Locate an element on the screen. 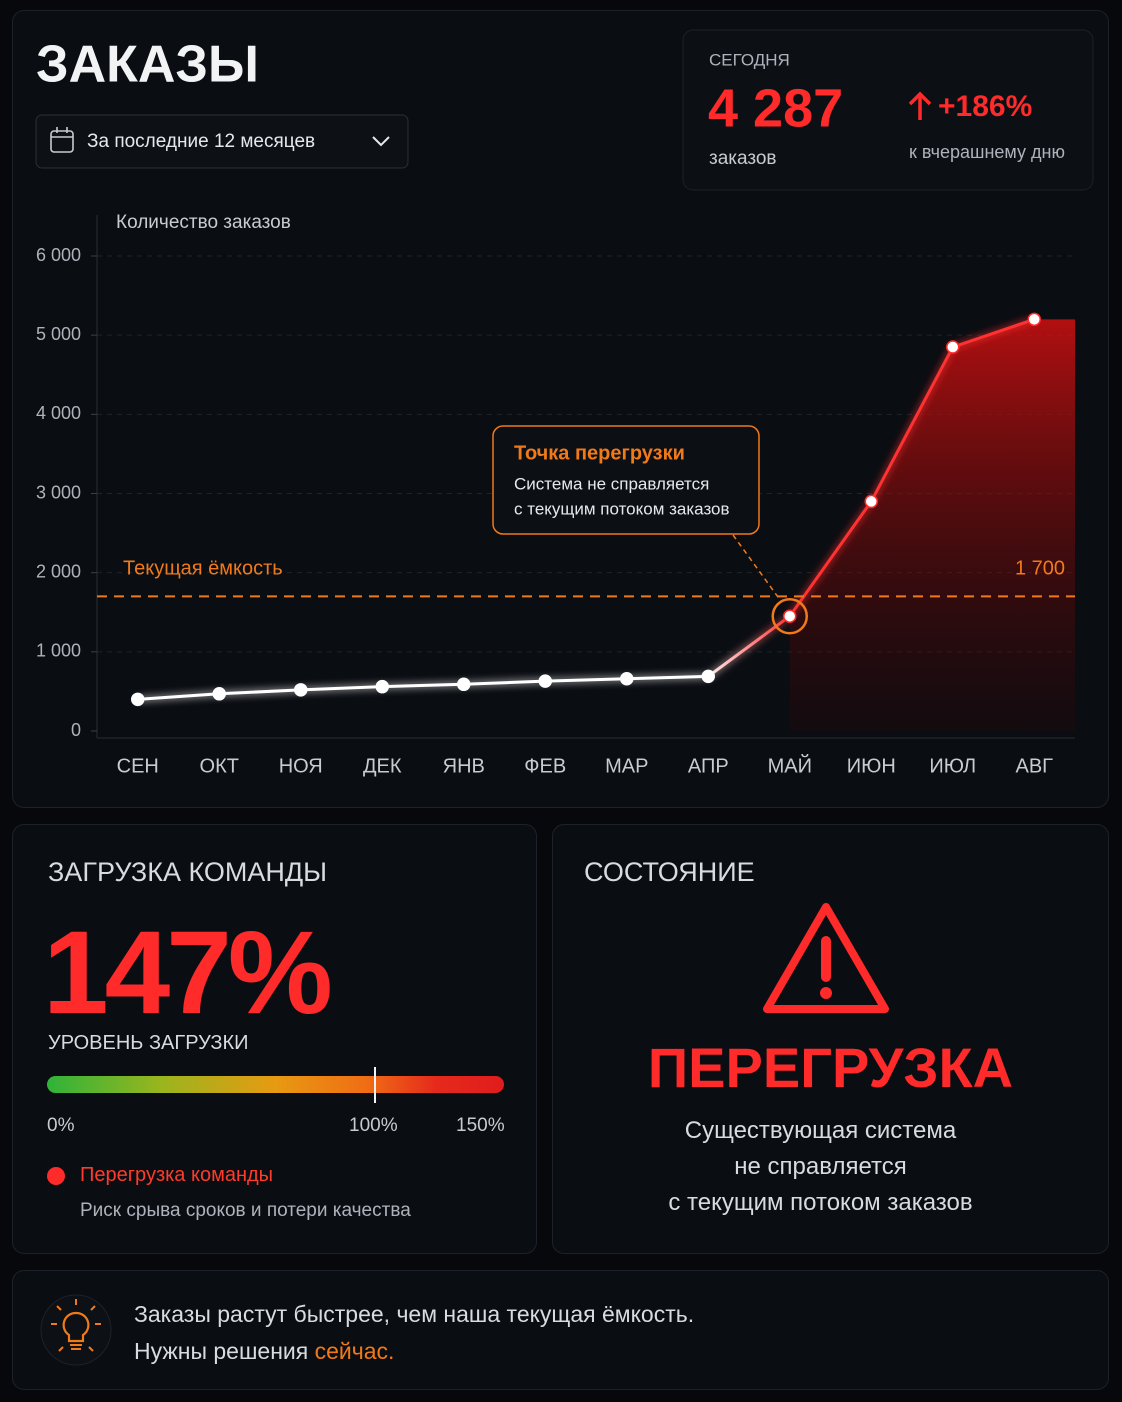 The height and width of the screenshot is (1402, 1122). y-tick-label: 1 000 is located at coordinates (58, 651).